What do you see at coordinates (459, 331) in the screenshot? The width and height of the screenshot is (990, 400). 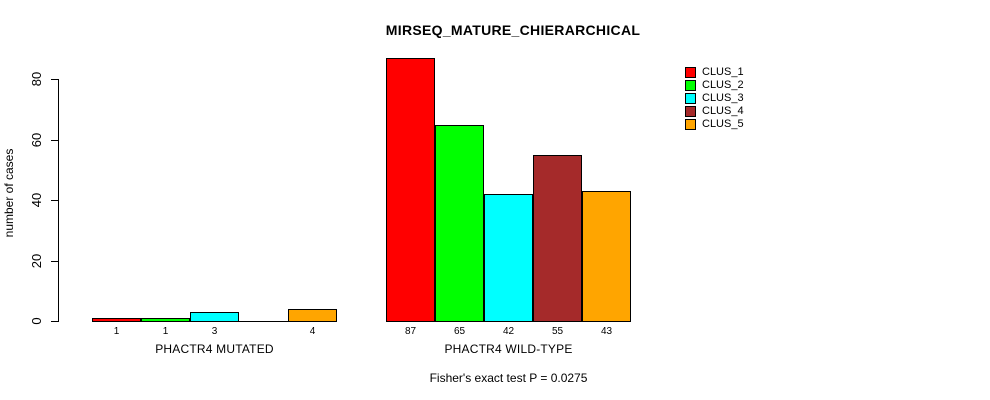 I see `bar-value-label: 65` at bounding box center [459, 331].